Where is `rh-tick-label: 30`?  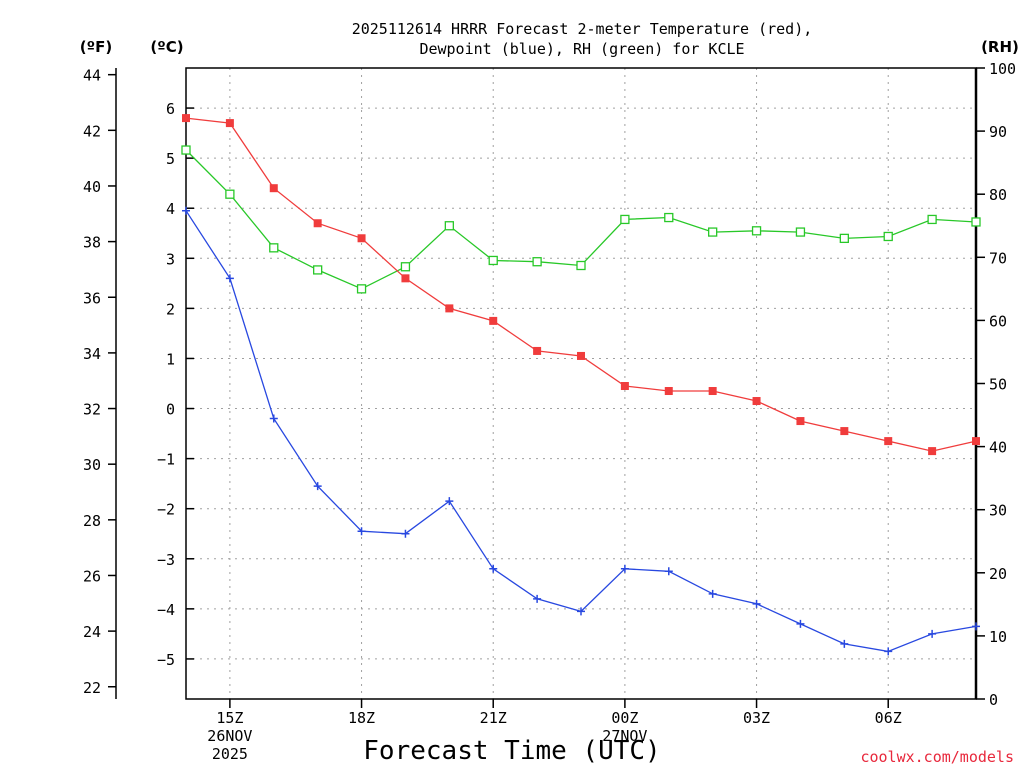 rh-tick-label: 30 is located at coordinates (998, 511).